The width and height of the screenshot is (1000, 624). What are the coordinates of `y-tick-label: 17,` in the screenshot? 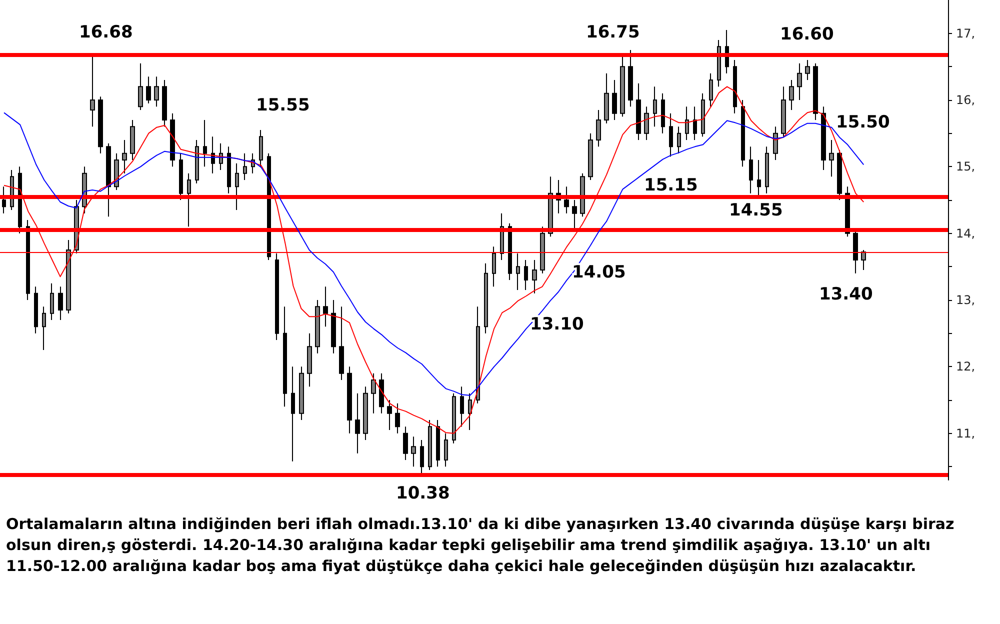 It's located at (966, 33).